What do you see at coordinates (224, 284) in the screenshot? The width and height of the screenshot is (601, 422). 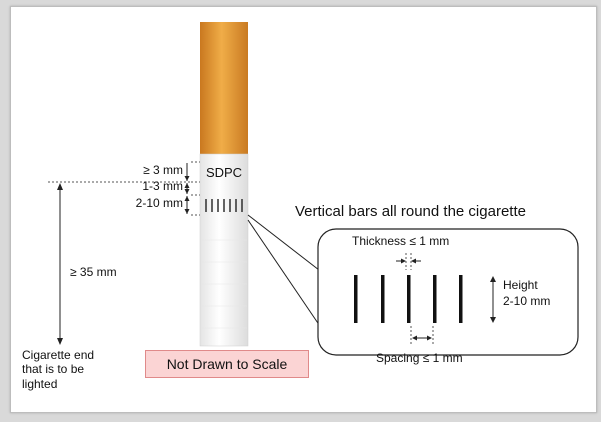 I see `paper-texture` at bounding box center [224, 284].